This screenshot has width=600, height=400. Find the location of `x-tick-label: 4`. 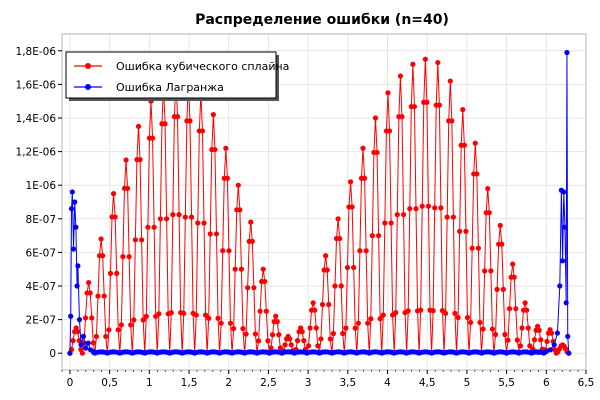

x-tick-label: 4 is located at coordinates (387, 383).